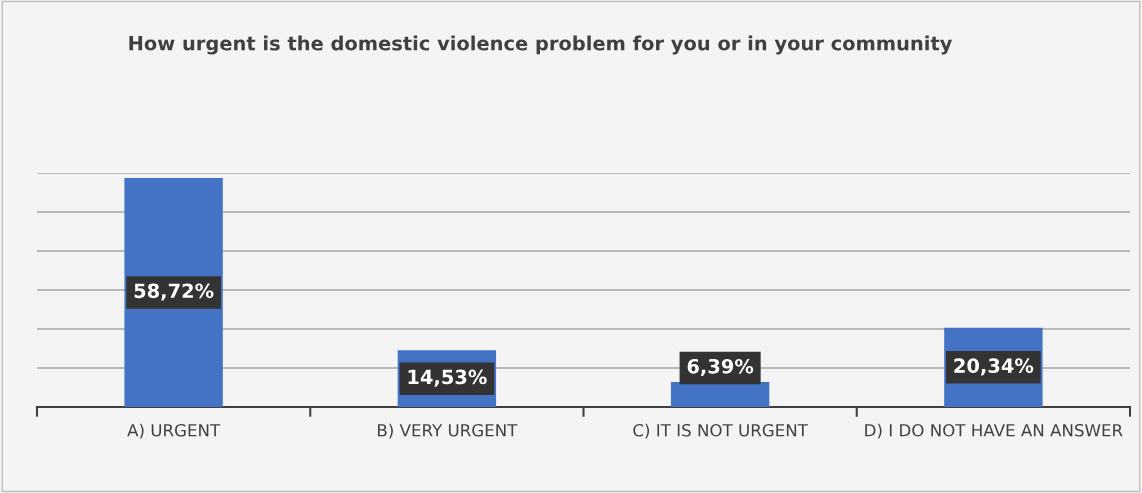 The height and width of the screenshot is (493, 1142). What do you see at coordinates (541, 45) in the screenshot?
I see `chart-title: How urgent is the domestic violence problem for you or in your community` at bounding box center [541, 45].